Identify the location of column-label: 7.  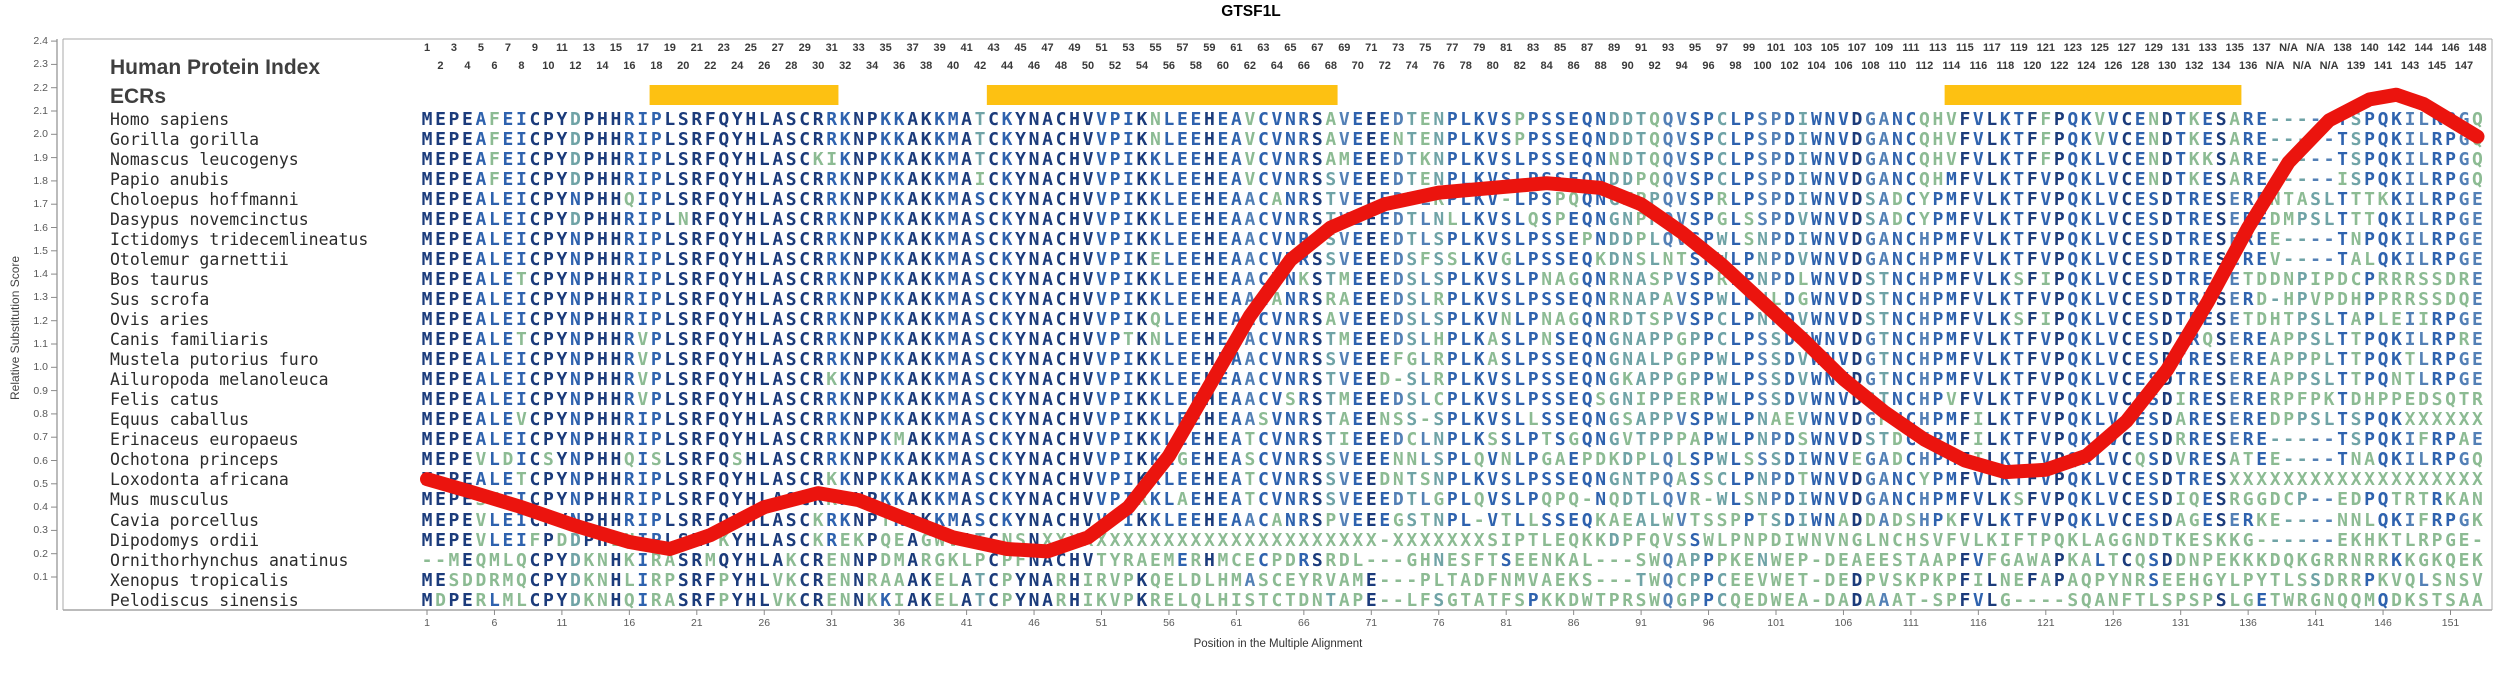
(508, 48).